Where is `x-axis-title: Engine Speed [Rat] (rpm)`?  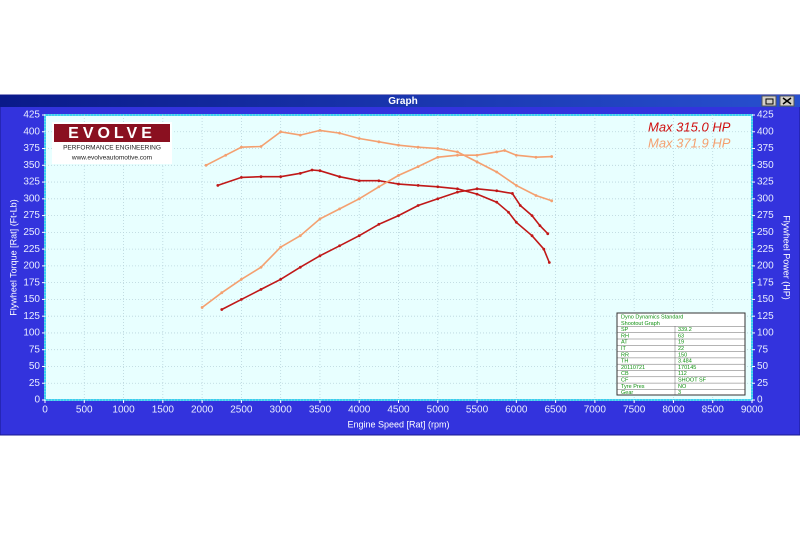 x-axis-title: Engine Speed [Rat] (rpm) is located at coordinates (398, 424).